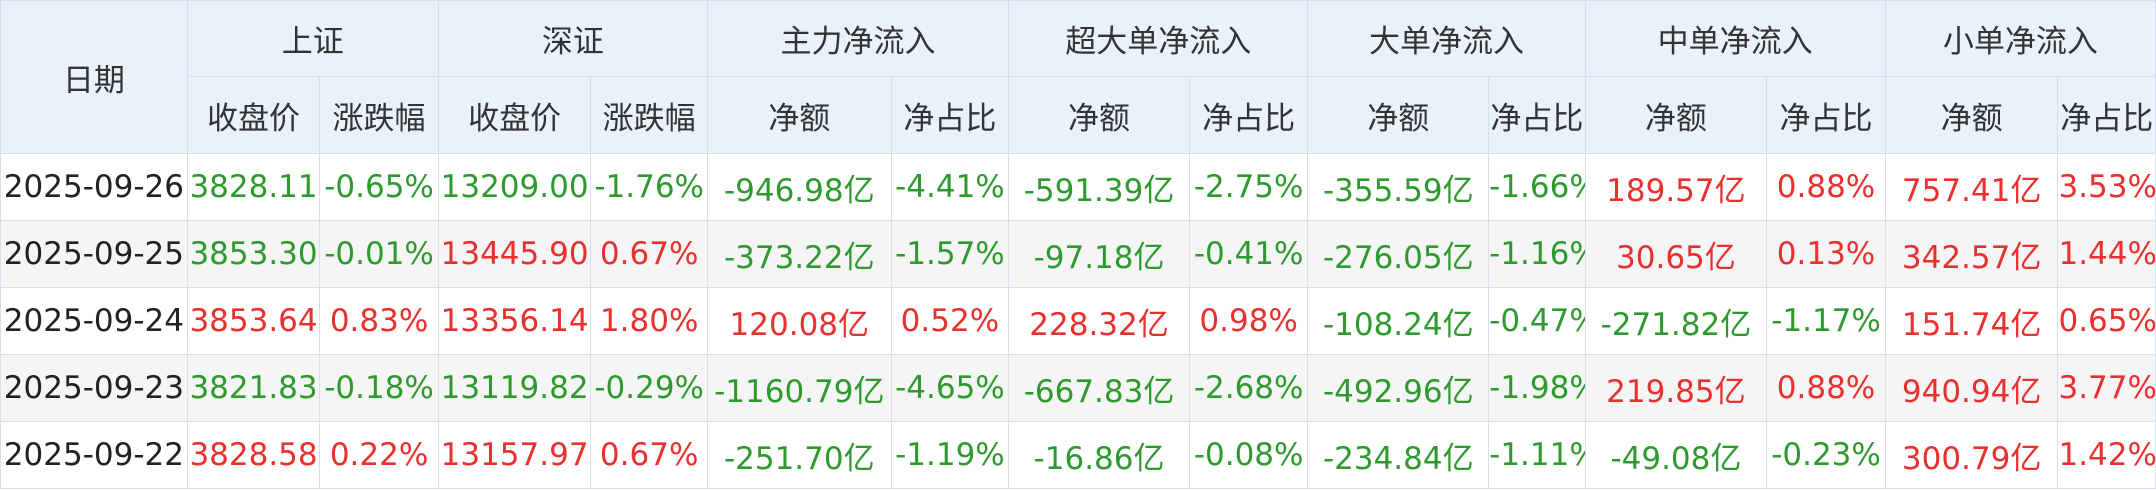 The width and height of the screenshot is (2156, 490). I want to click on header-sub-6: 净额, so click(1099, 115).